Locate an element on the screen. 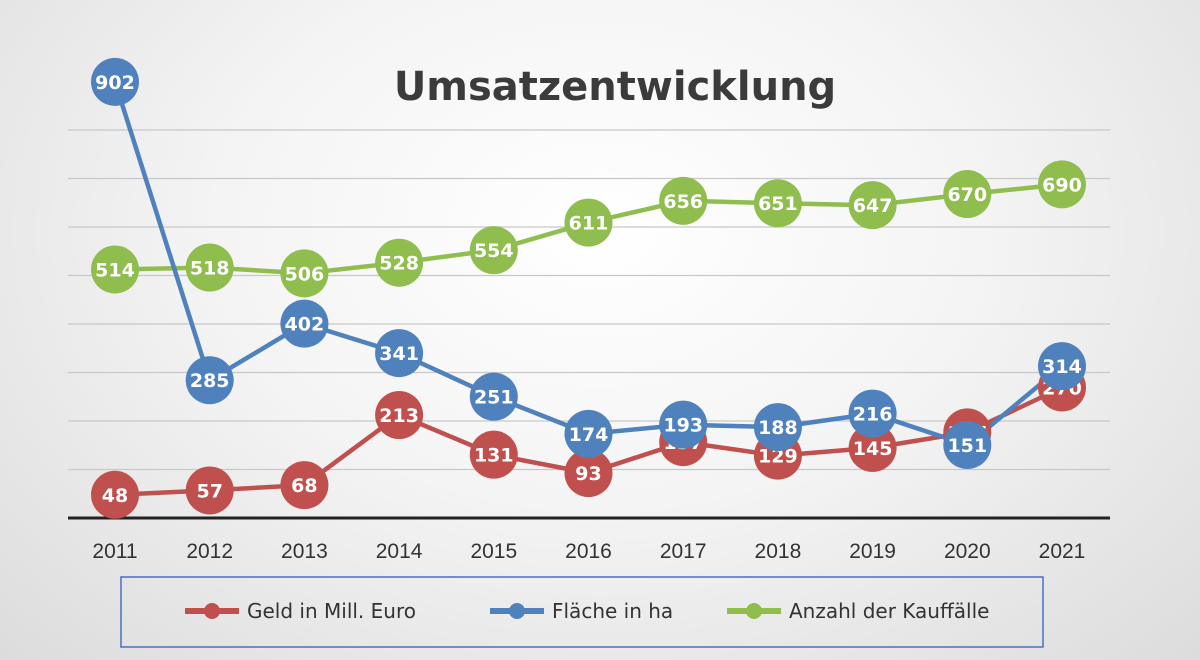 This screenshot has height=660, width=1200. data-label: 647 is located at coordinates (873, 206).